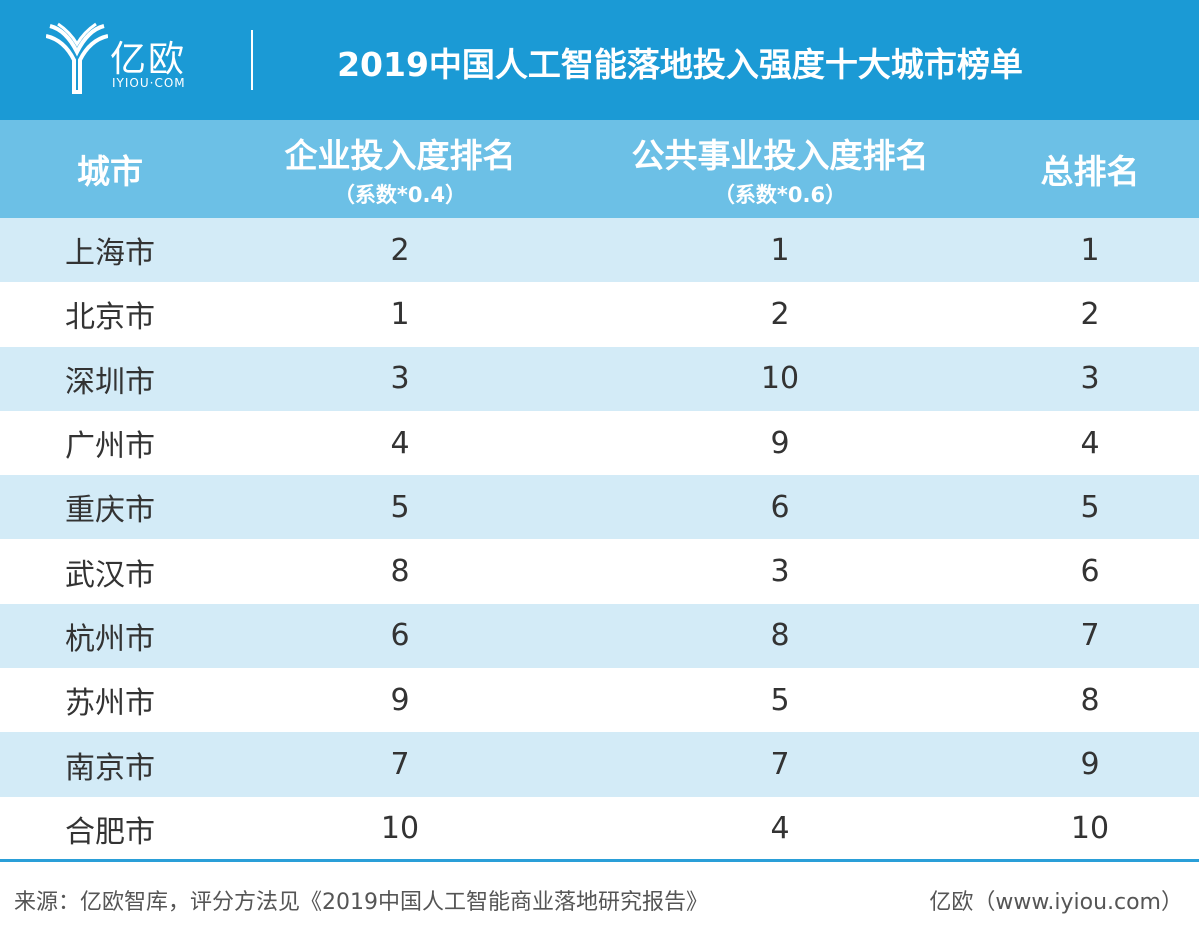 This screenshot has height=937, width=1199. I want to click on city-cell: 重庆市, so click(110, 511).